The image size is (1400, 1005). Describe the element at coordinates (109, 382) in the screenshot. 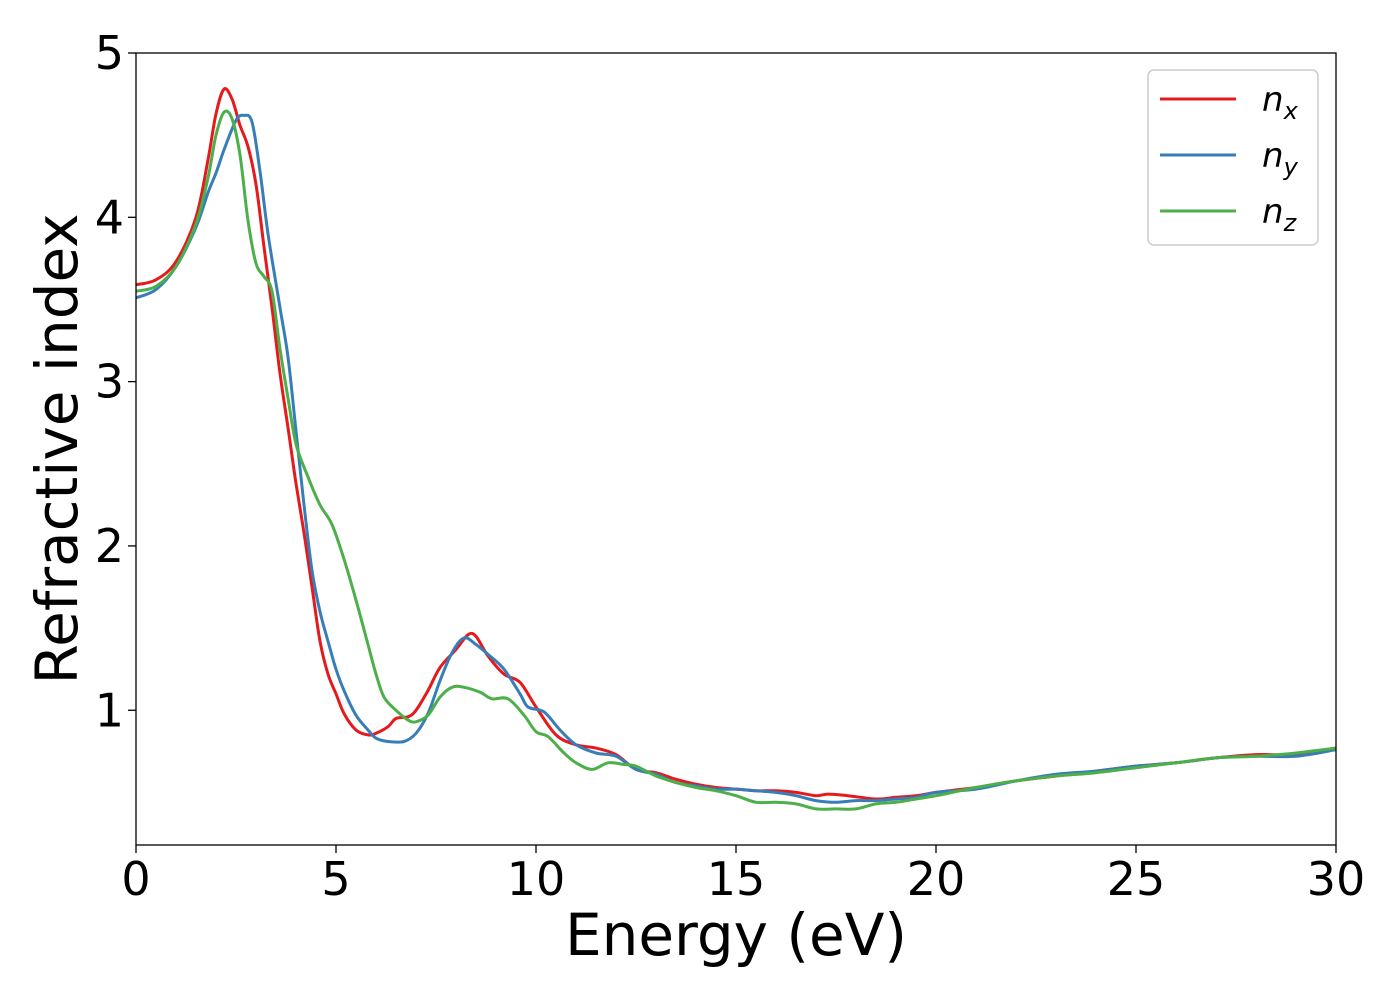

I see `y-tick-label: 3` at that location.